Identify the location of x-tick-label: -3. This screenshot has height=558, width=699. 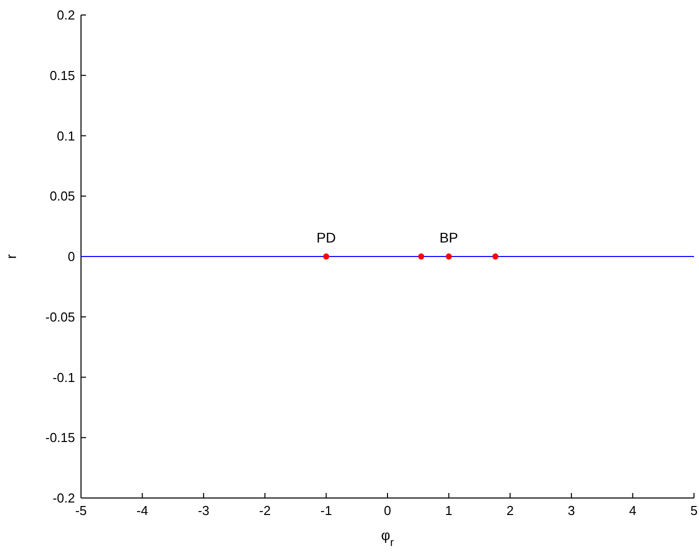
(204, 510).